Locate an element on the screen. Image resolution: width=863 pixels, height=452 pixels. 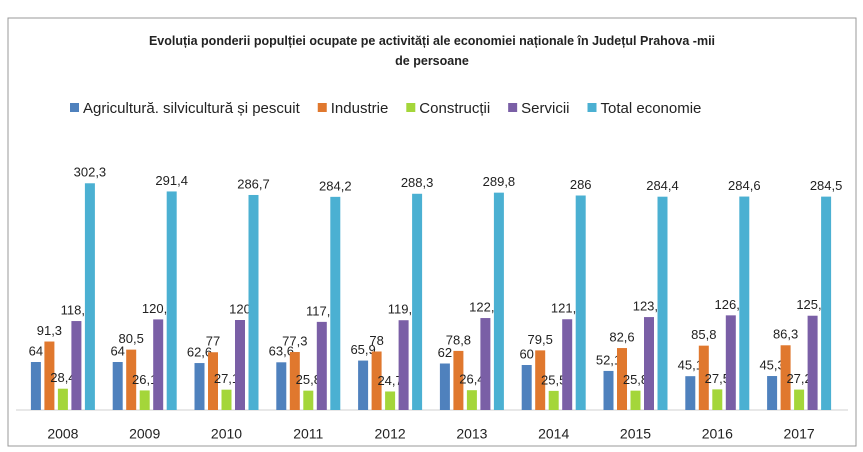
data-label: 80,5 is located at coordinates (131, 338).